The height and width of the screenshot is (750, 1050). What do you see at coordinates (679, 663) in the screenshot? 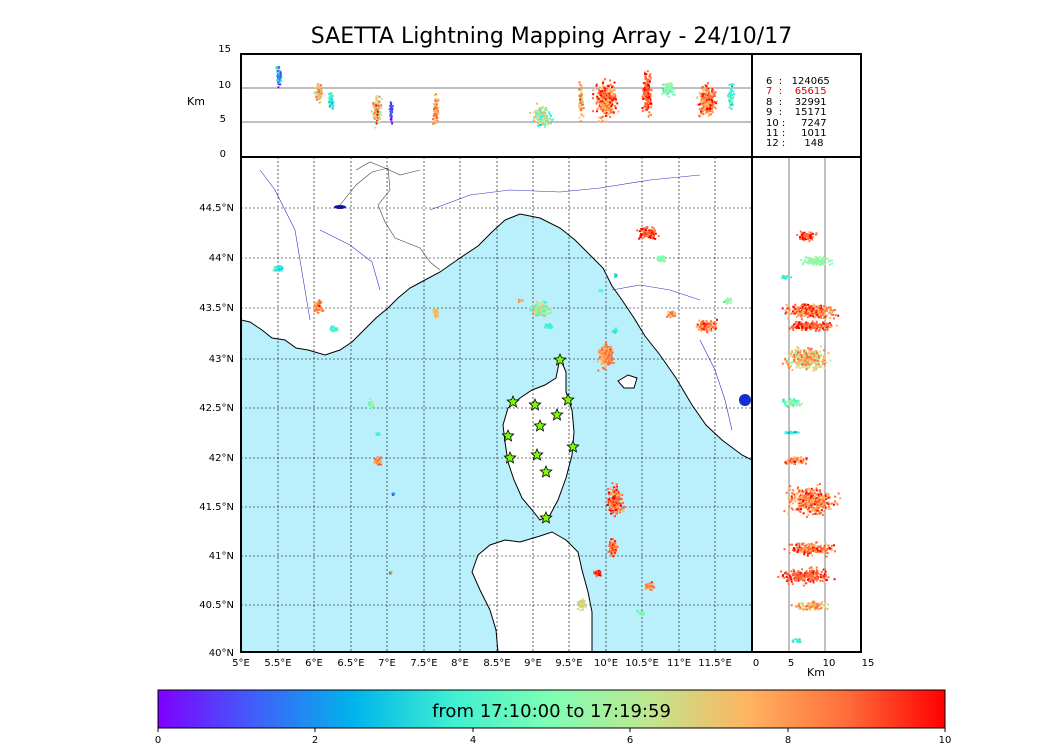
I see `lon-tick: 11°E` at bounding box center [679, 663].